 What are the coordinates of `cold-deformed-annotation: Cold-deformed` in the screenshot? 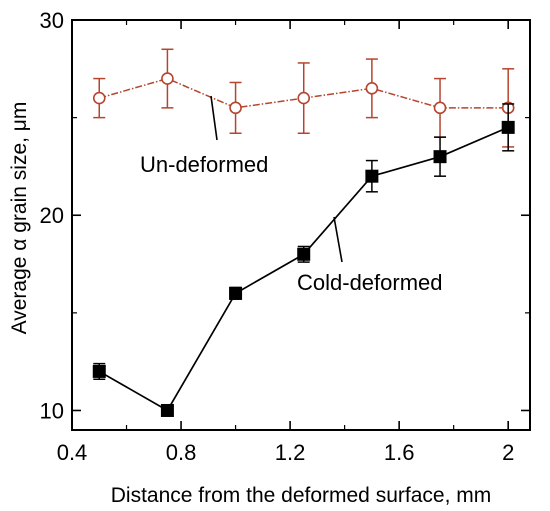 It's located at (370, 282).